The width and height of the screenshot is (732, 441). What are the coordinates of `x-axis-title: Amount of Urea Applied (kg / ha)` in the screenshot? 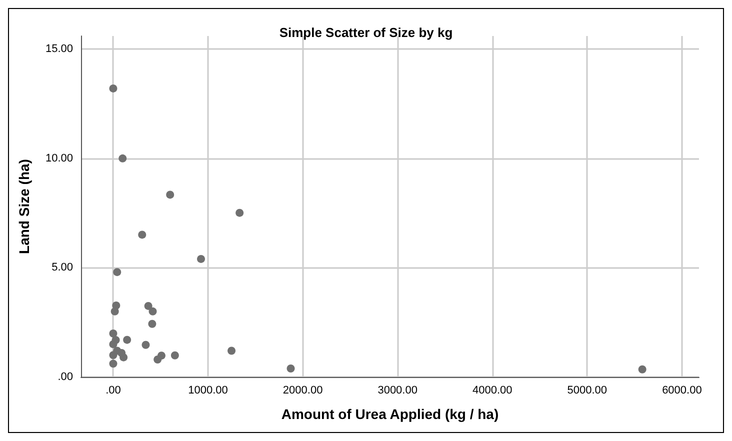 It's located at (390, 414).